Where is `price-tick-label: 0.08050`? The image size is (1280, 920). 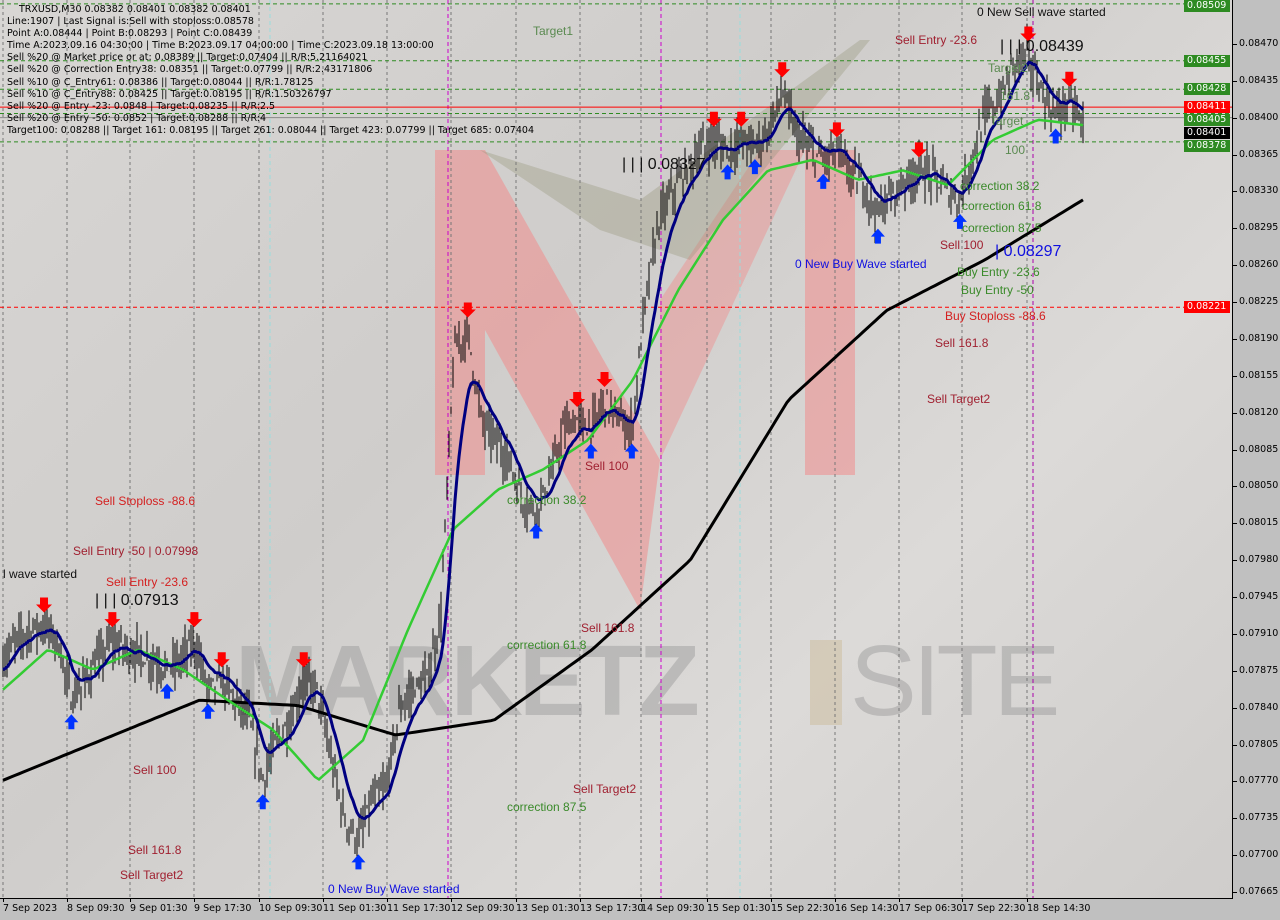
price-tick-label: 0.08050 is located at coordinates (1255, 486).